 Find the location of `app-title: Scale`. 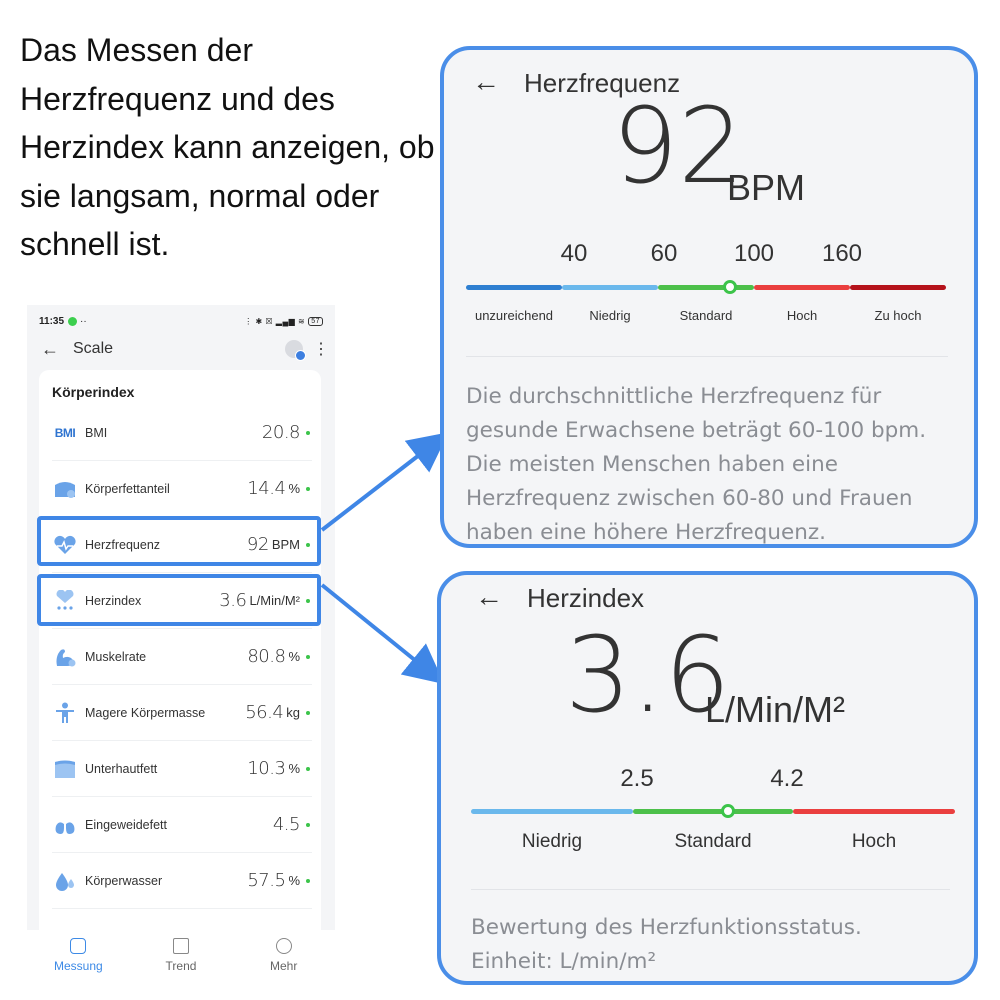

app-title: Scale is located at coordinates (93, 348).